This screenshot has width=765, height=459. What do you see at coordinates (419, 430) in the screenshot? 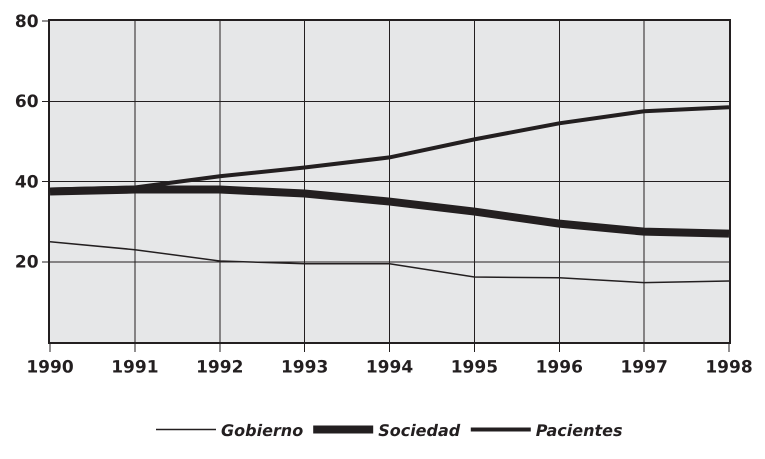
I see `legend-label: Sociedad` at bounding box center [419, 430].